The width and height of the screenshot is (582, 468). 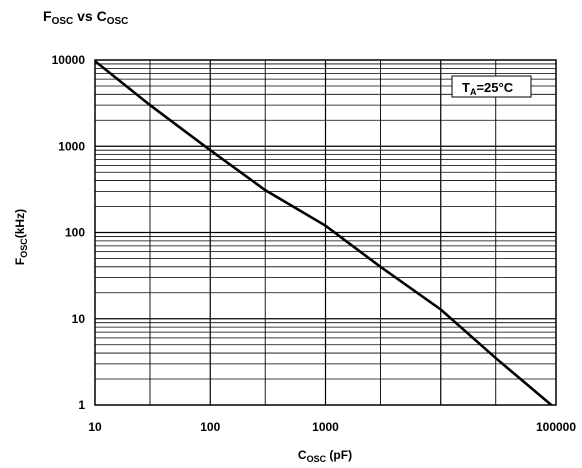 I want to click on temperature-annotation: TA=25°C, so click(x=491, y=86).